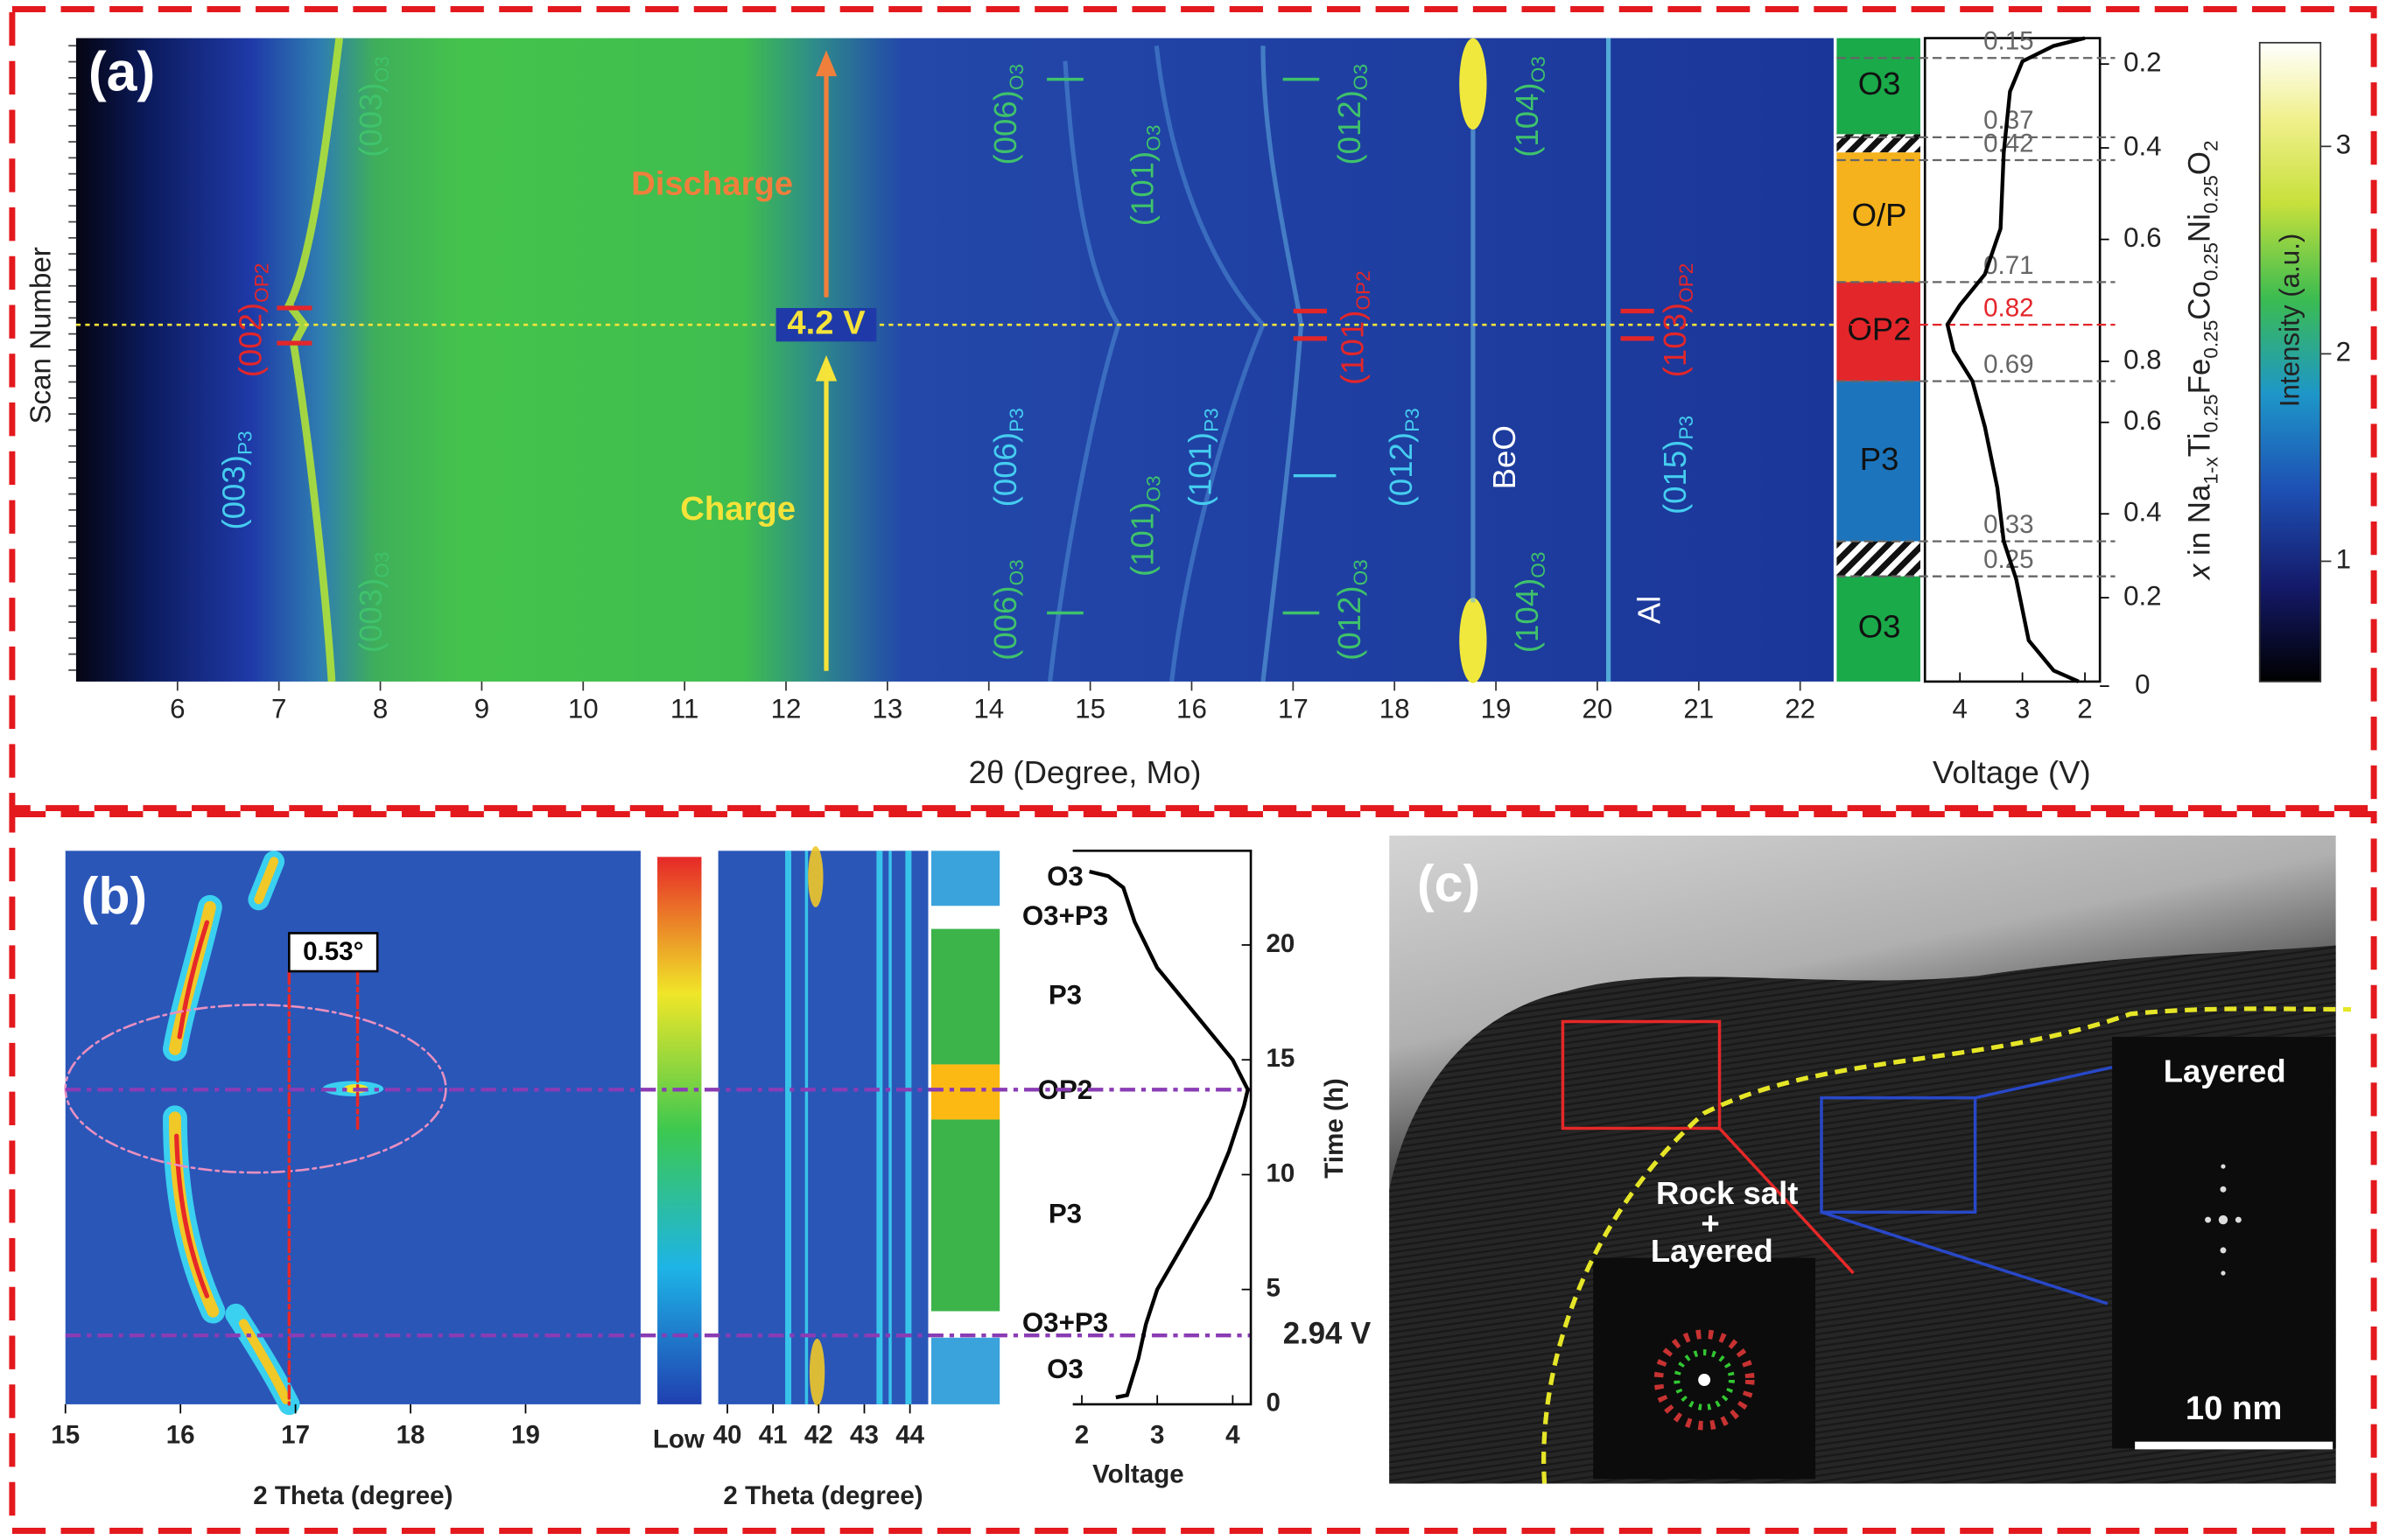  Describe the element at coordinates (1504, 457) in the screenshot. I see `peak-label-text: BeO` at that location.